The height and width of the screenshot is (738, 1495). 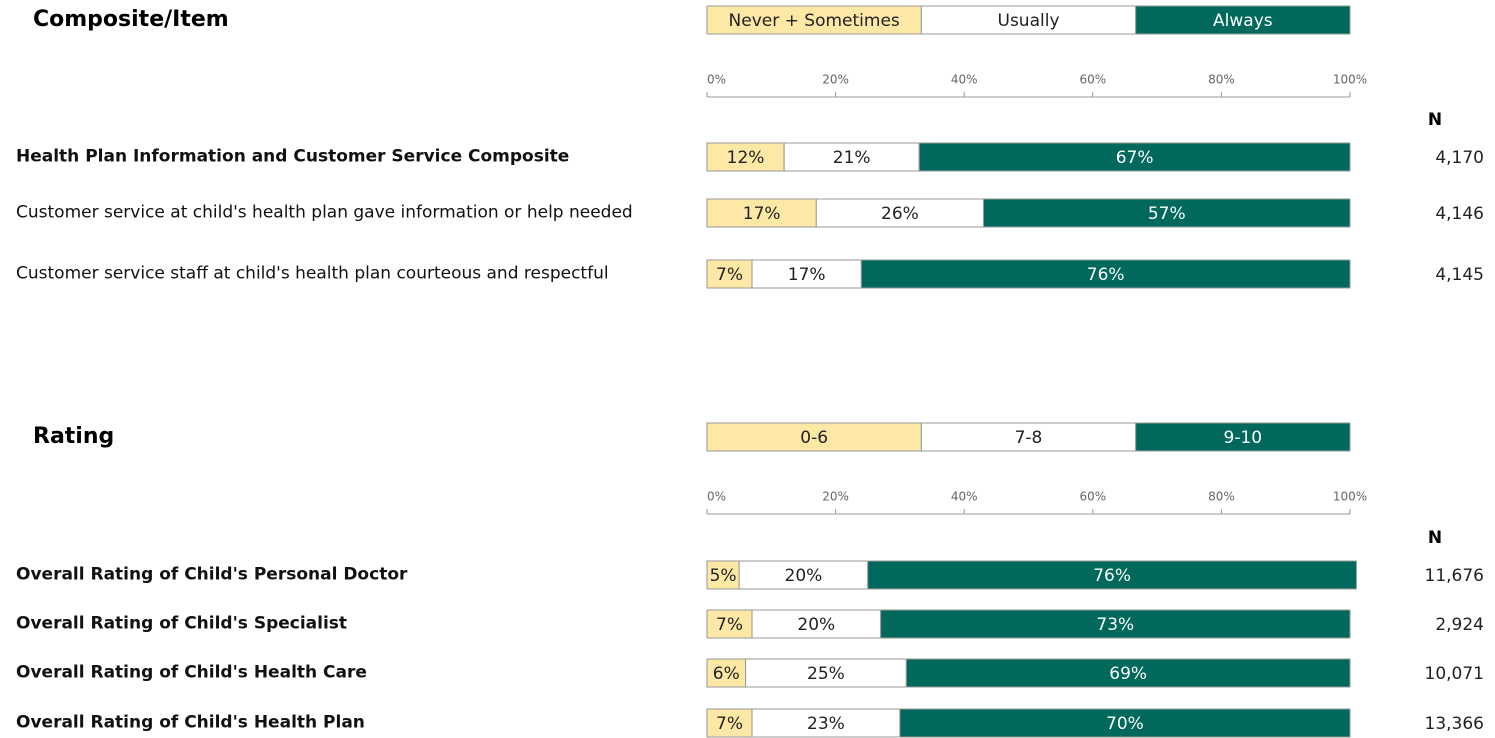 I want to click on n-value: 4,170, so click(x=1459, y=158).